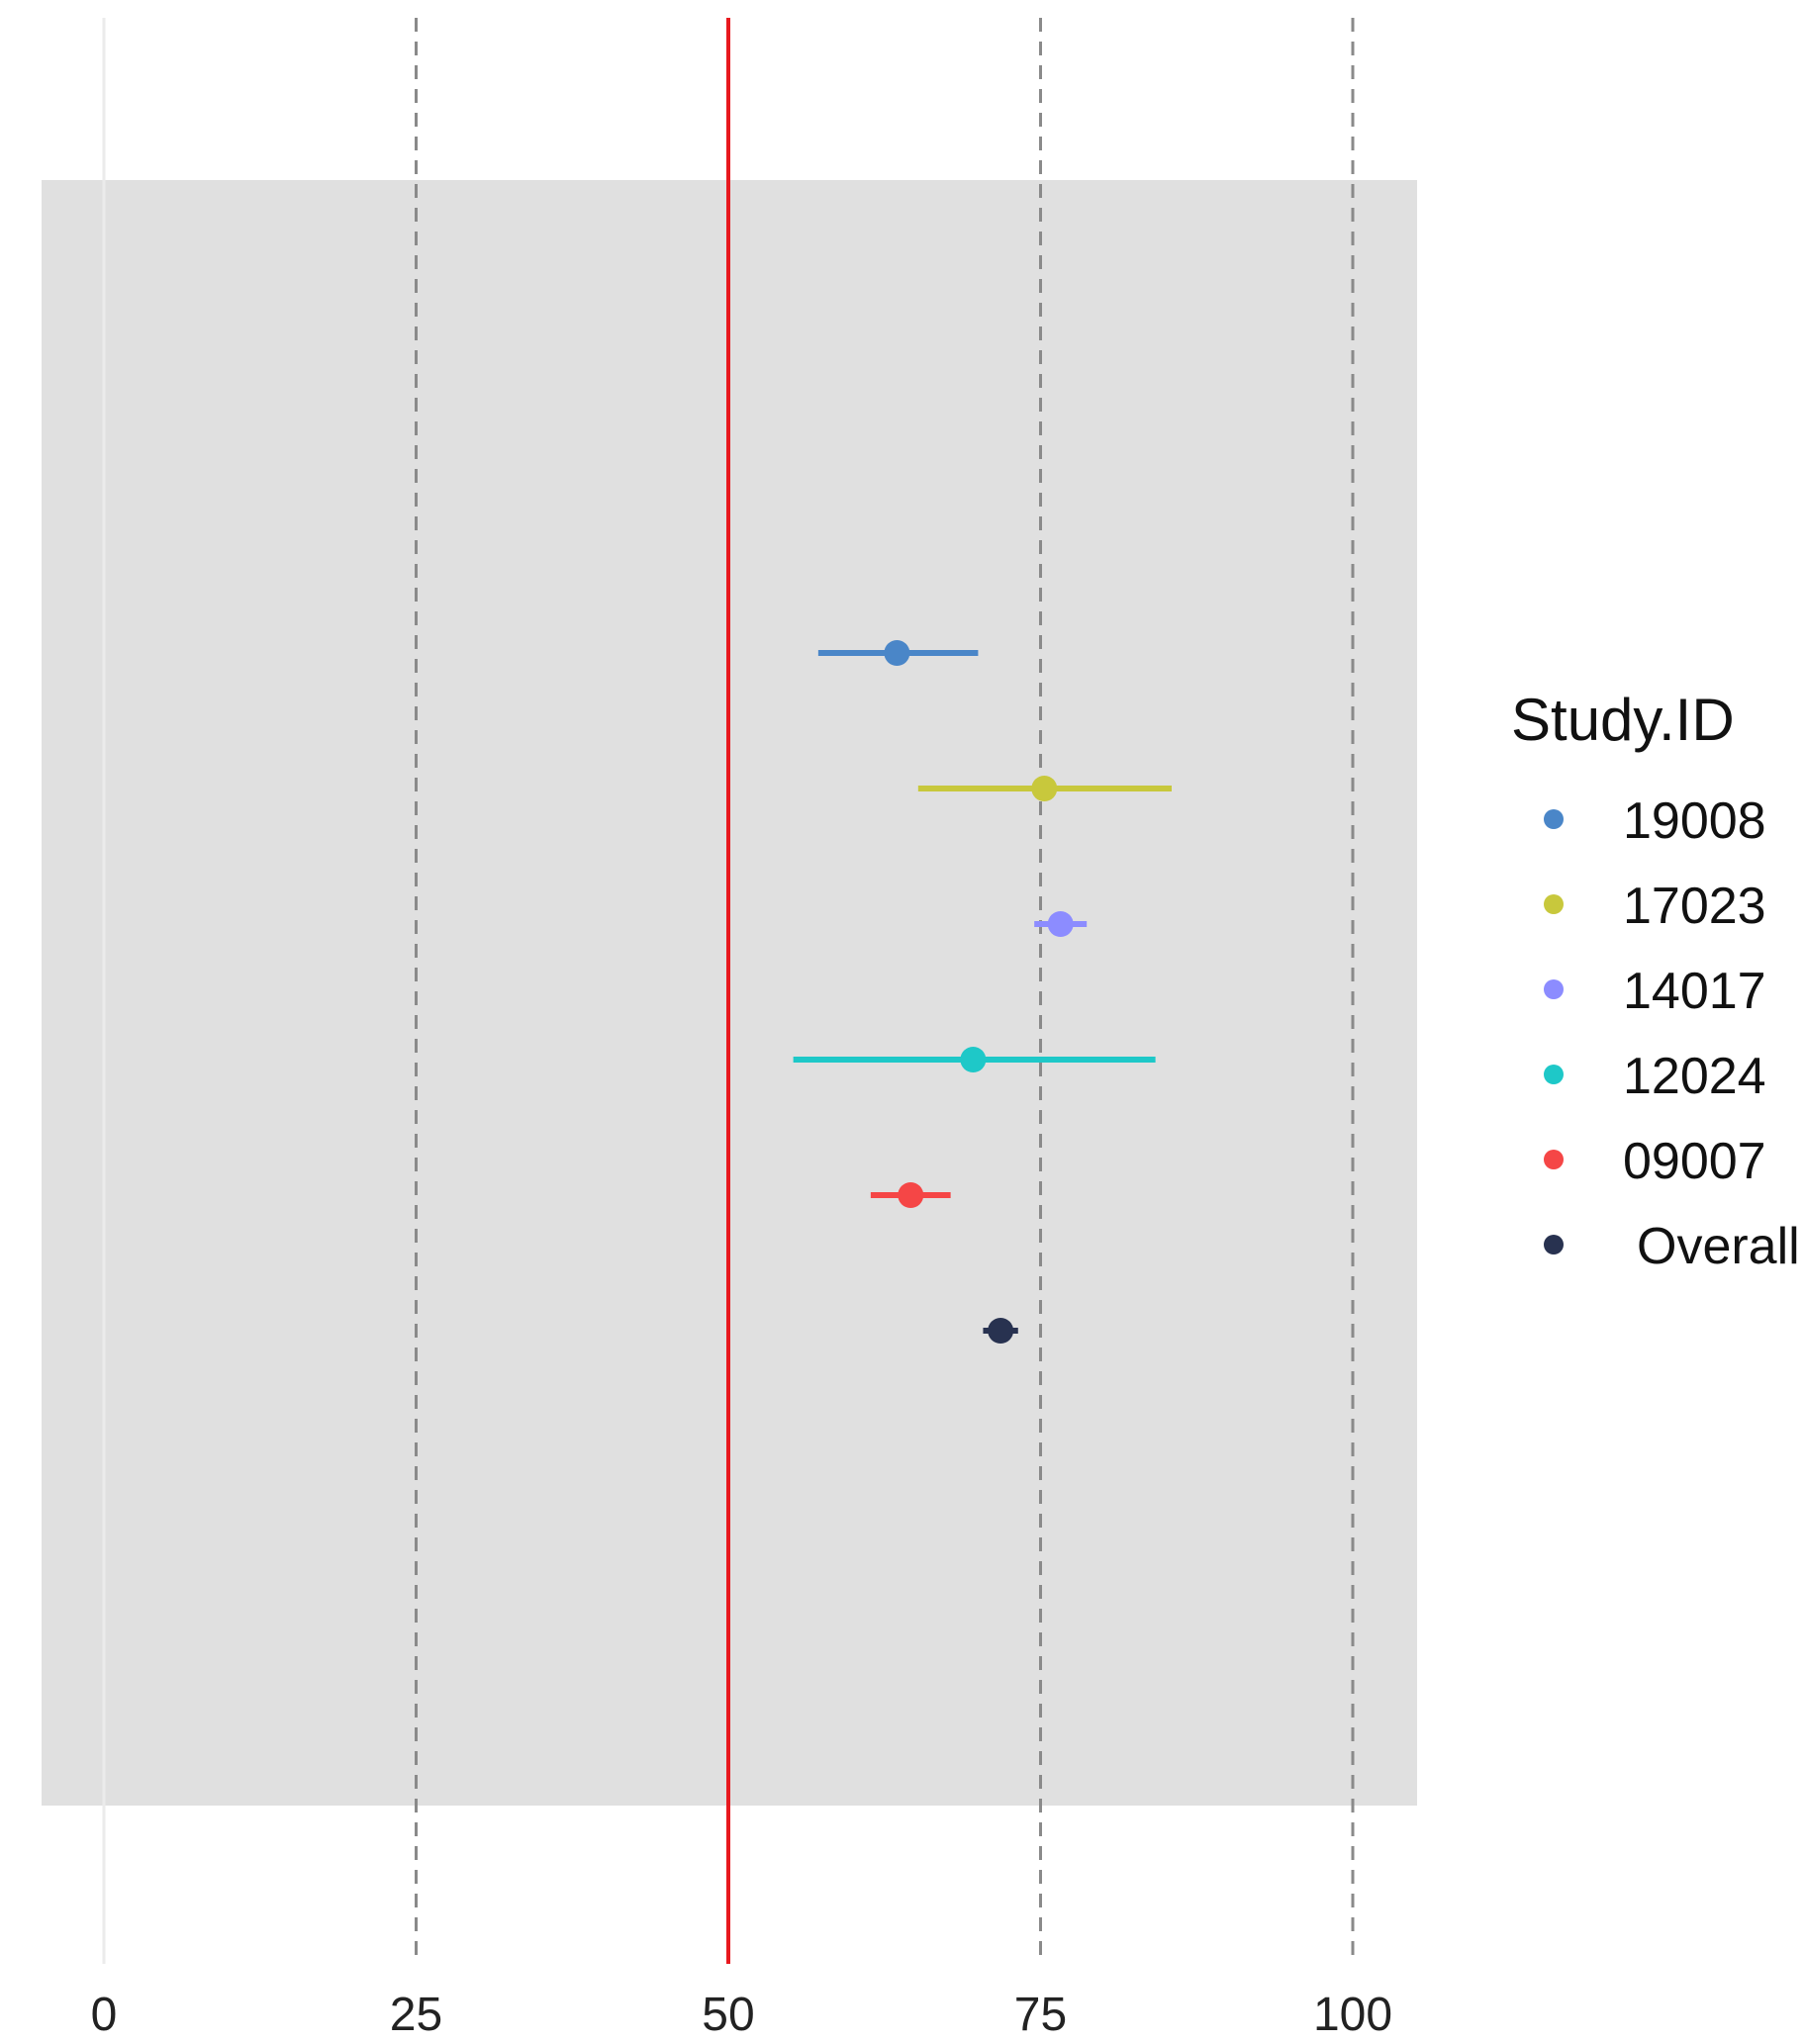  I want to click on x-axis-ticks: 0 25 50 75 100, so click(741, 2015).